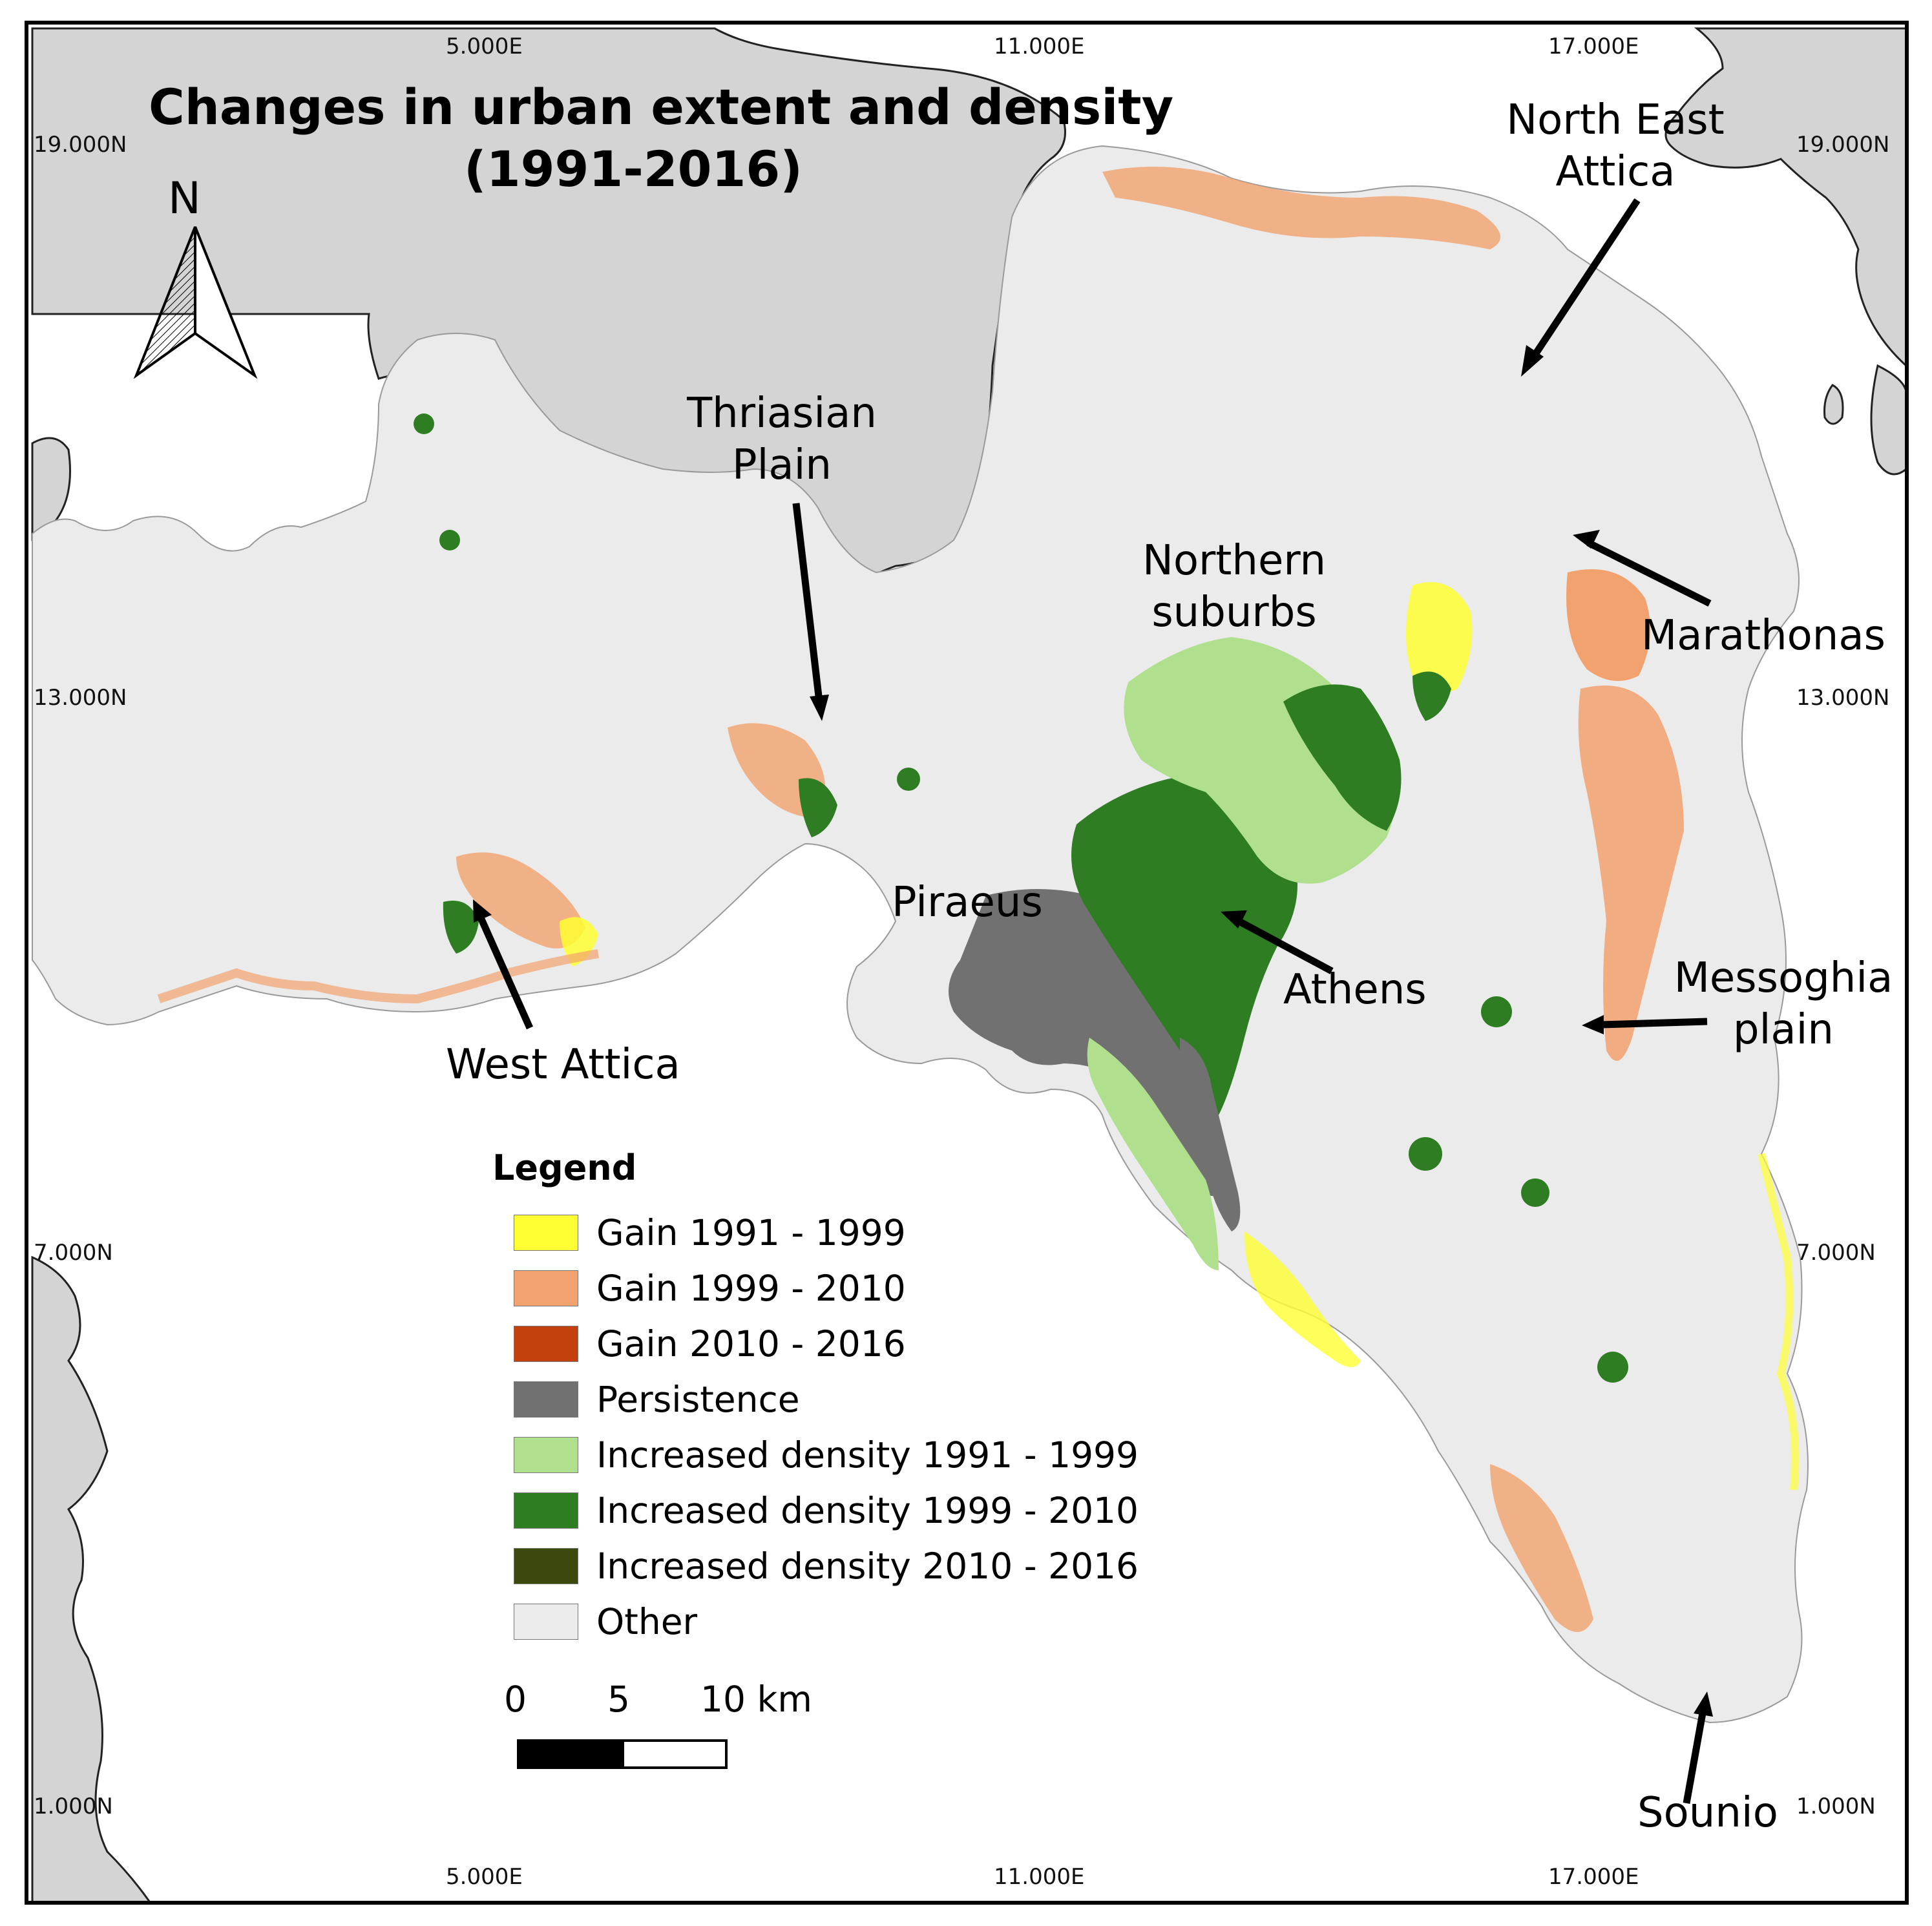 Image resolution: width=1932 pixels, height=1926 pixels. Describe the element at coordinates (484, 1877) in the screenshot. I see `grid-x-label-bottom-1: 5.000E` at that location.